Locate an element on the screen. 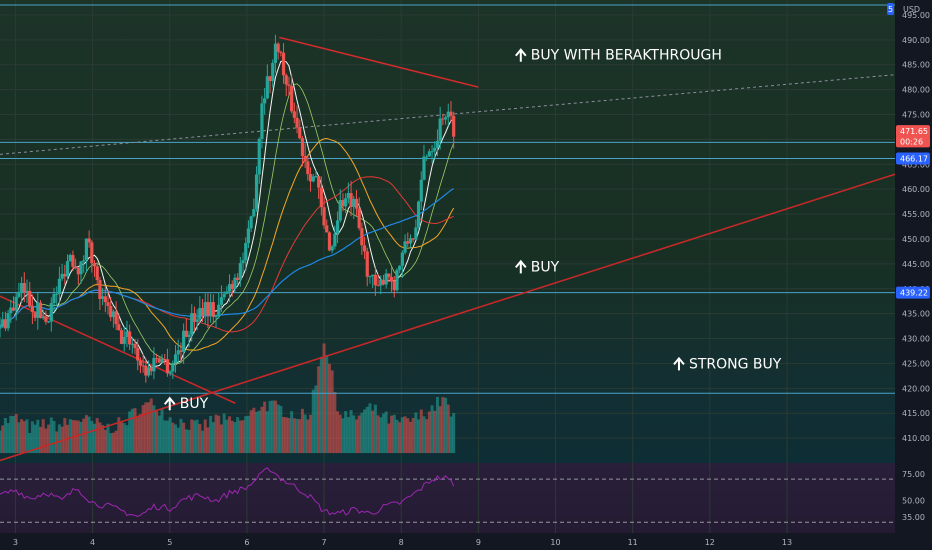 The height and width of the screenshot is (550, 932). annotation-label: BUY is located at coordinates (545, 267).